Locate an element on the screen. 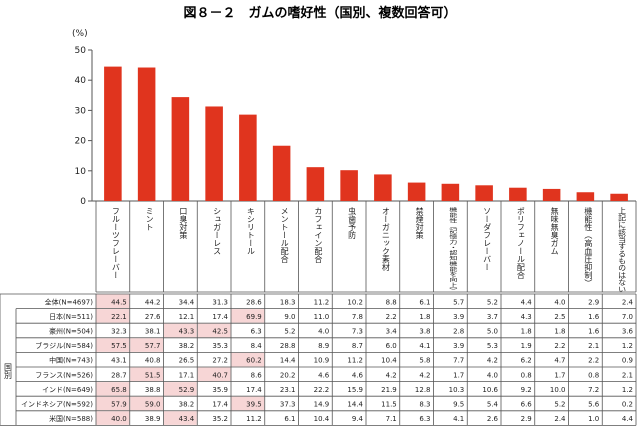 Image resolution: width=640 pixels, height=426 pixels. table-cell: 3.9 is located at coordinates (458, 317).